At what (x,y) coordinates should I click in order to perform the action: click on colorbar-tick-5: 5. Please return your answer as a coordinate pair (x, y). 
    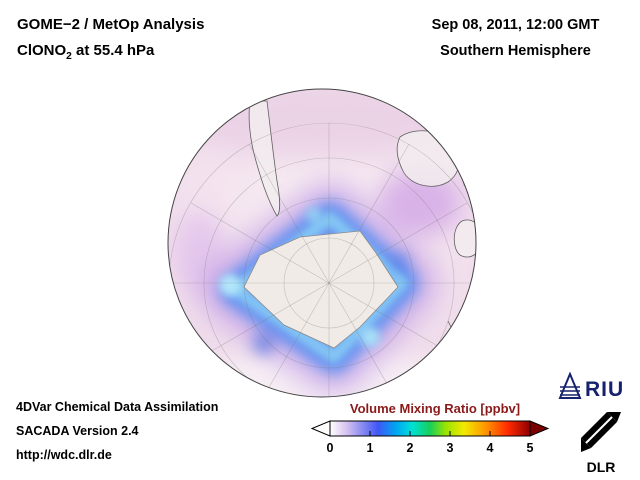
    Looking at the image, I should click on (530, 448).